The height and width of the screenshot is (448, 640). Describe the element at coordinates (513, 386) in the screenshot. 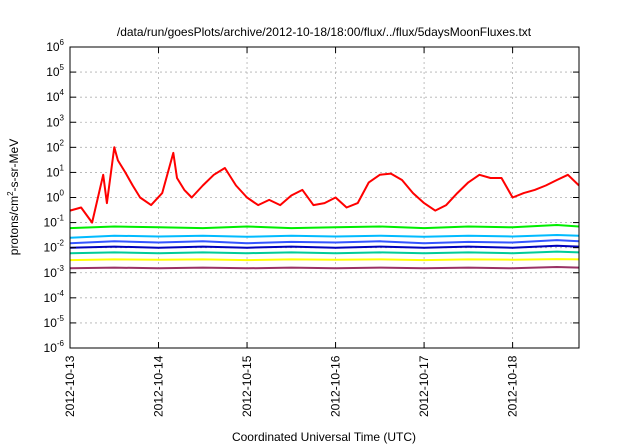

I see `x-tick-label: 2012-10-18` at that location.